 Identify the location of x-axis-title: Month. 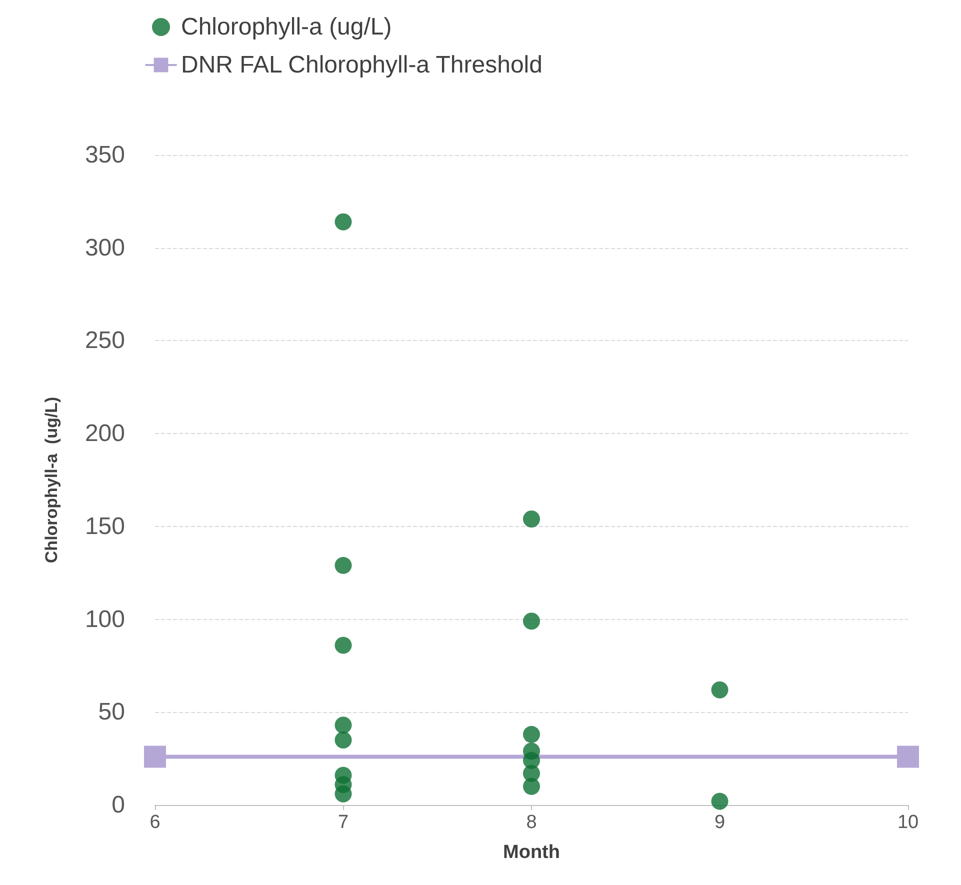
(531, 852).